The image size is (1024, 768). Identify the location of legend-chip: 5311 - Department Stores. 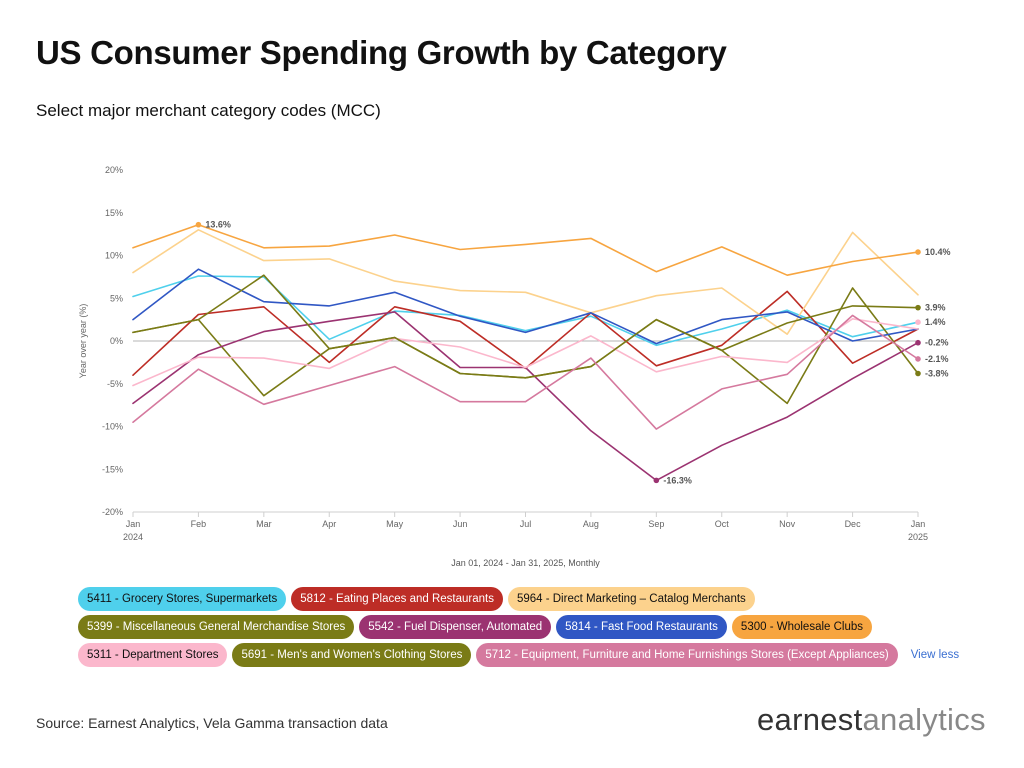
(153, 655).